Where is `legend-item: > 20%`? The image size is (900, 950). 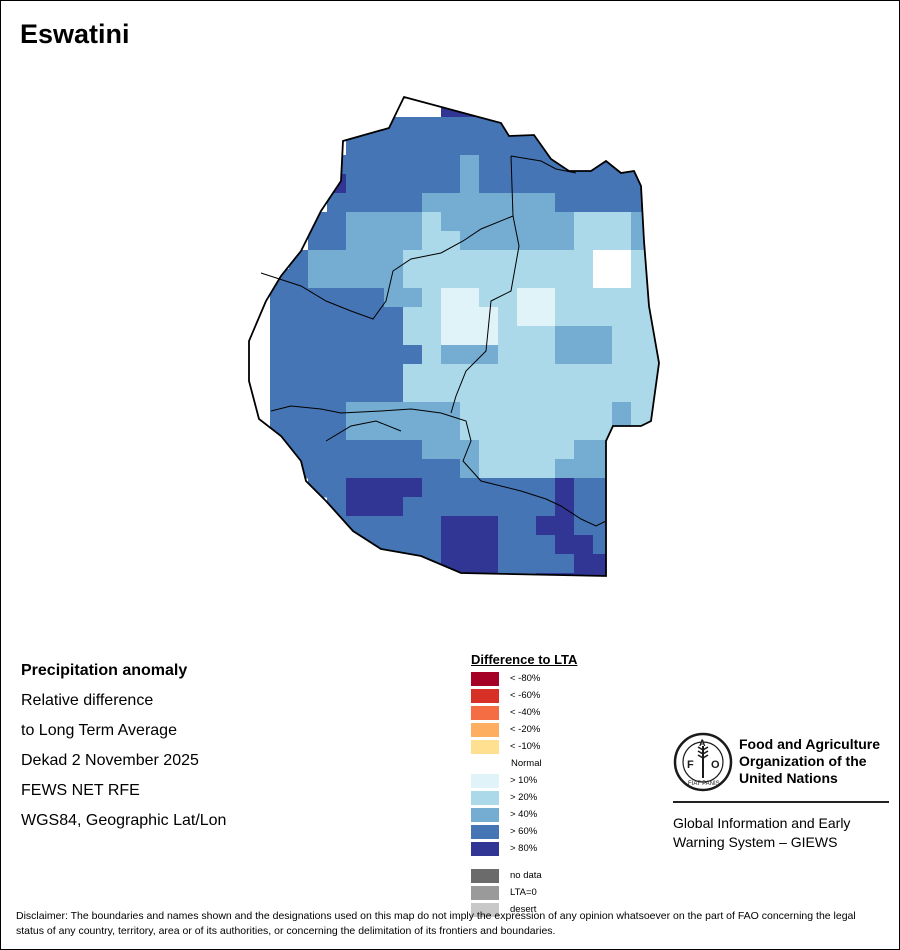 legend-item: > 20% is located at coordinates (524, 797).